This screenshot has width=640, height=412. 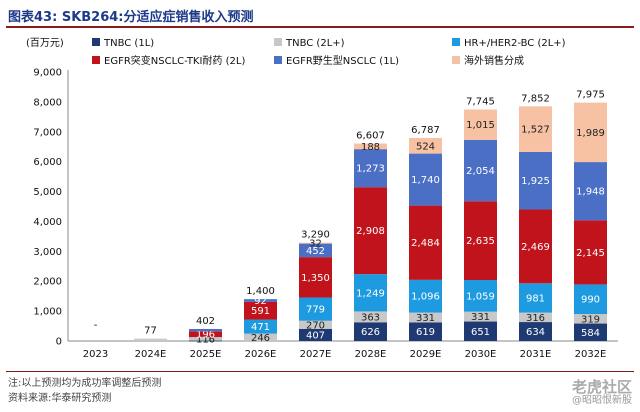 I want to click on data-label: 2,635, so click(x=480, y=241).